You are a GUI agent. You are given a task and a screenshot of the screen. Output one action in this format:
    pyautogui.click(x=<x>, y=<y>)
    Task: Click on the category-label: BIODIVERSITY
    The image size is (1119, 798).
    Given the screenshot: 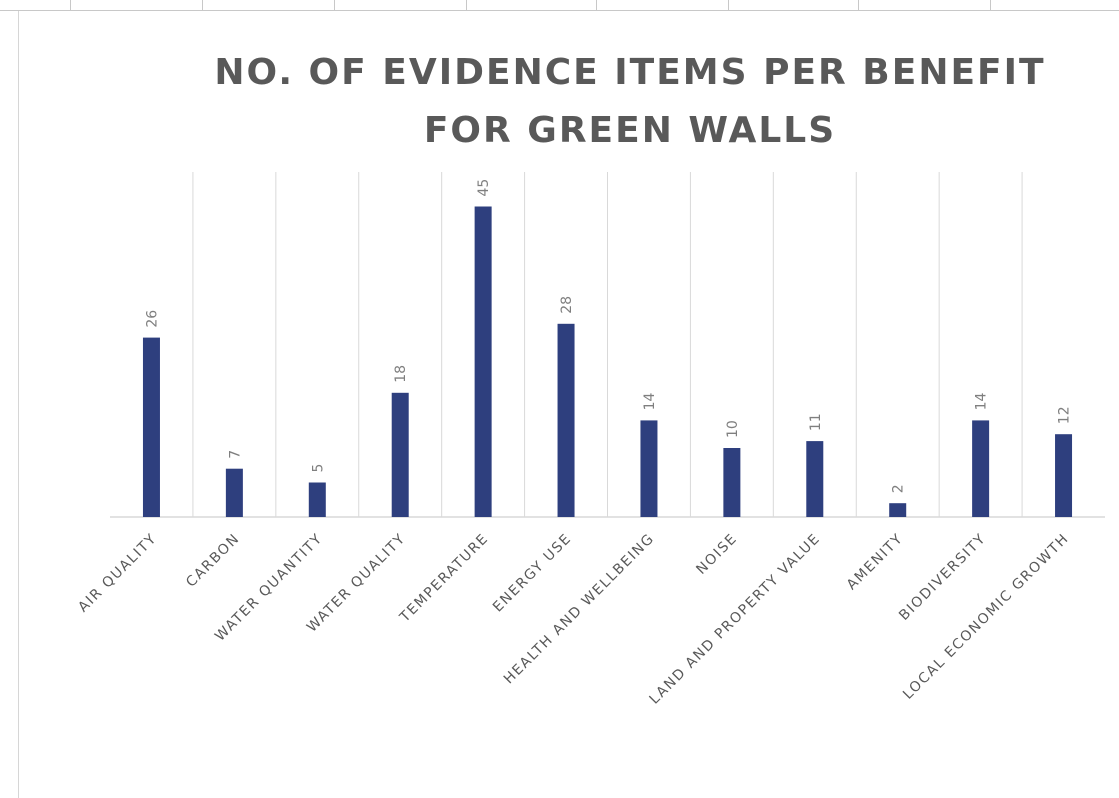 What is the action you would take?
    pyautogui.click(x=942, y=577)
    